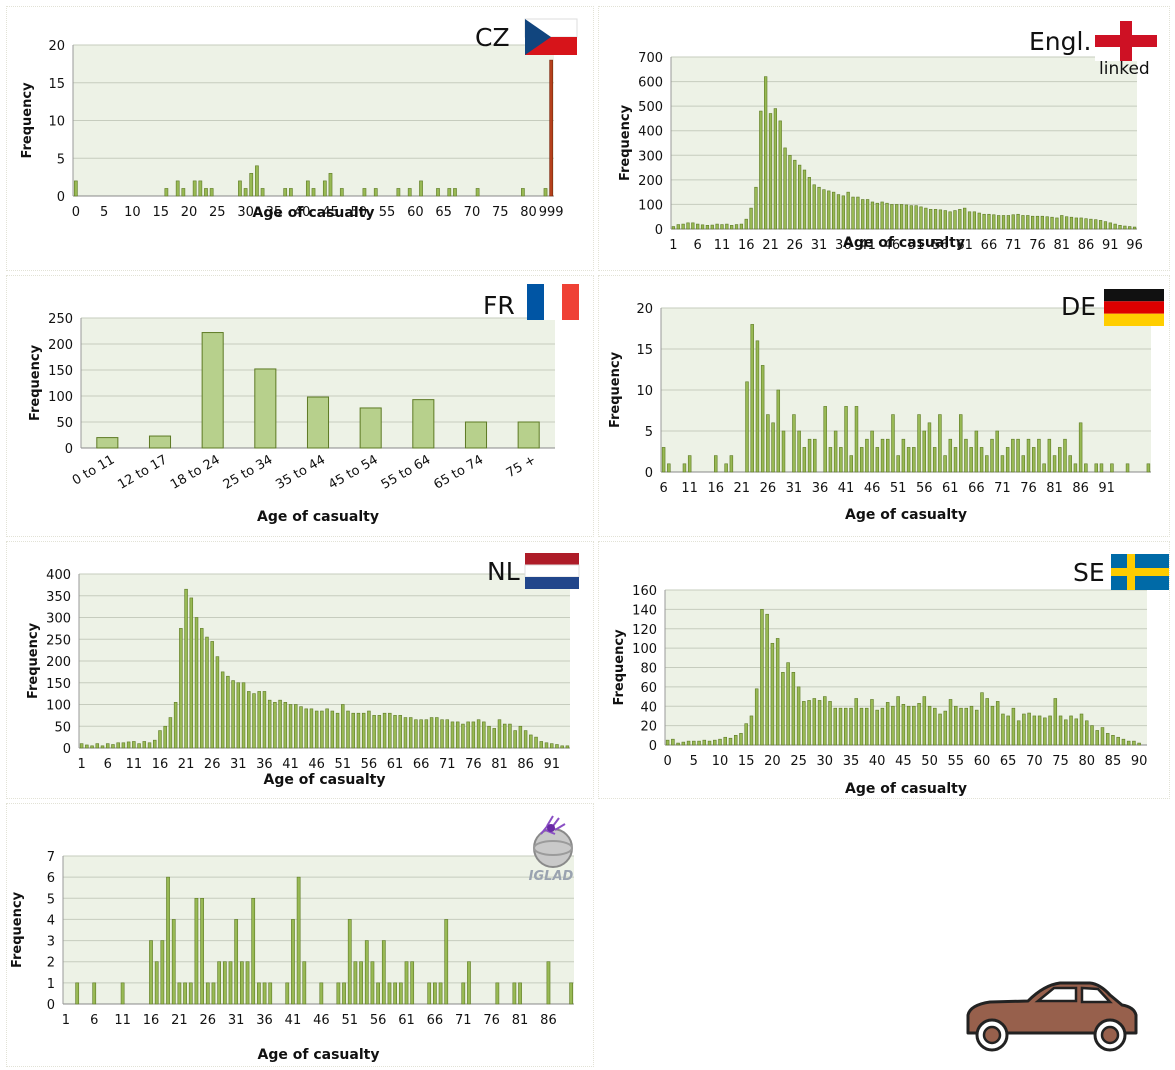 The image size is (1175, 1070). I want to click on y-tick-label: 40, so click(648, 707).